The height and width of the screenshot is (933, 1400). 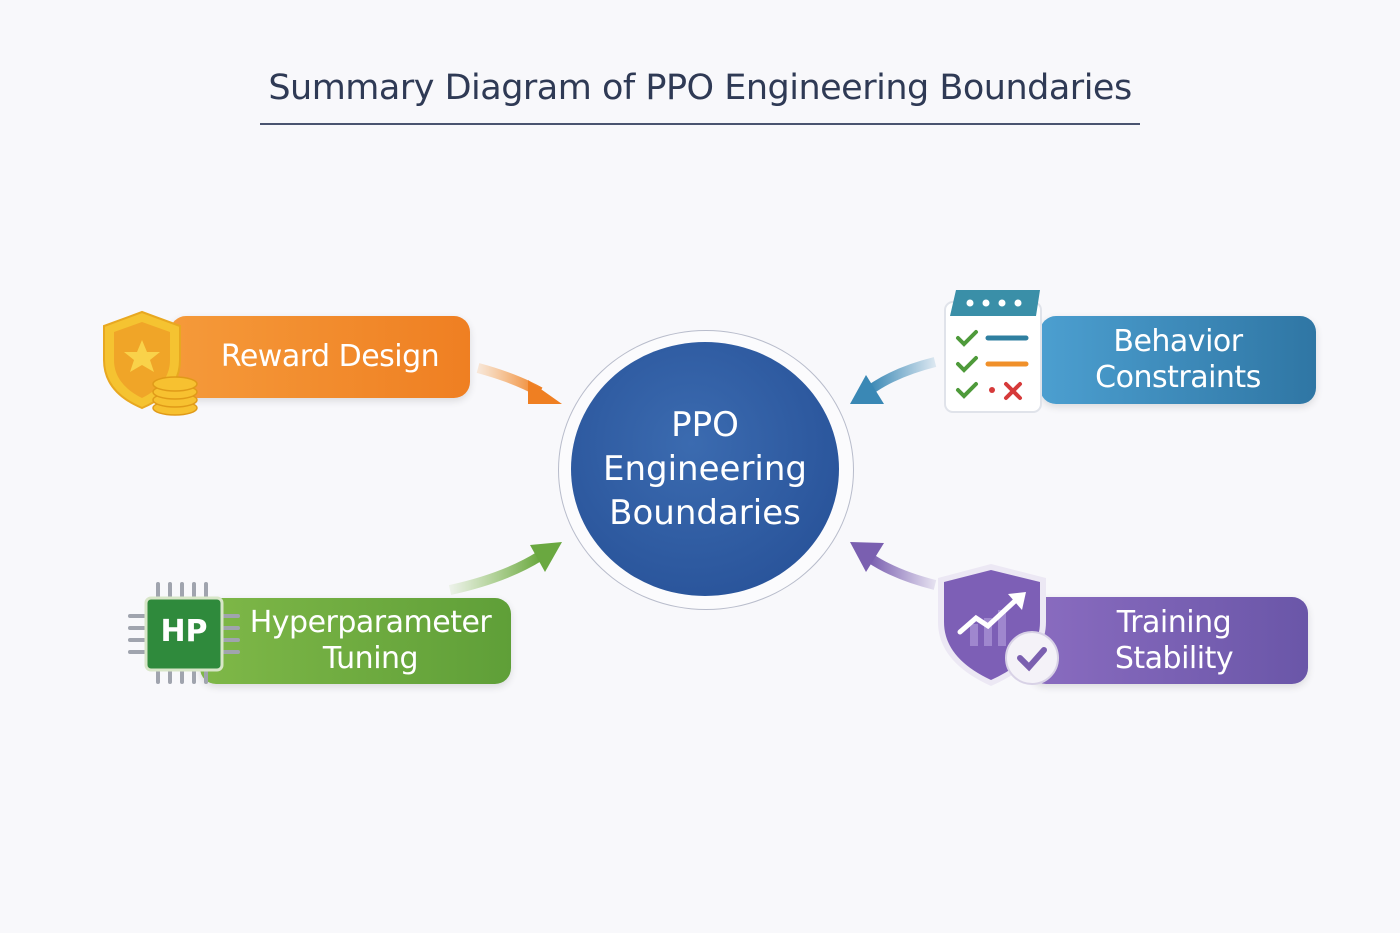 I want to click on chip-icon: HP, so click(x=184, y=633).